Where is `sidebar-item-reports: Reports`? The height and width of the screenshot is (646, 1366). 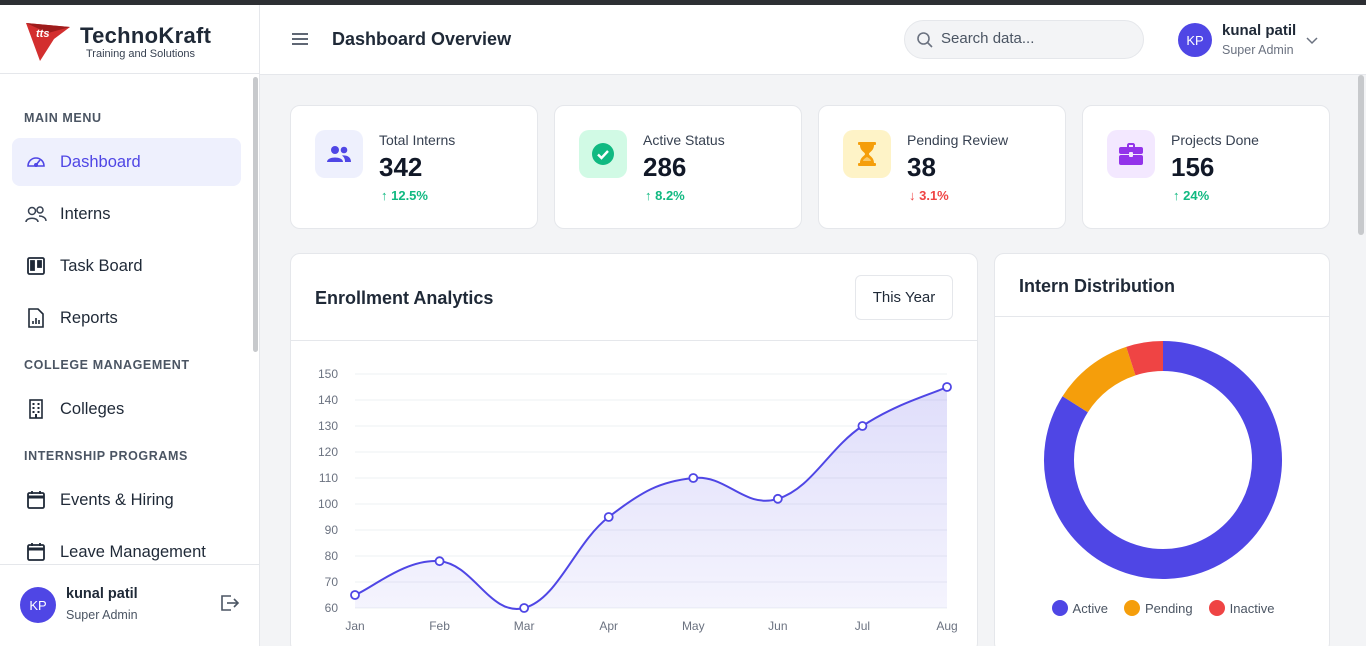
sidebar-item-reports: Reports is located at coordinates (126, 318).